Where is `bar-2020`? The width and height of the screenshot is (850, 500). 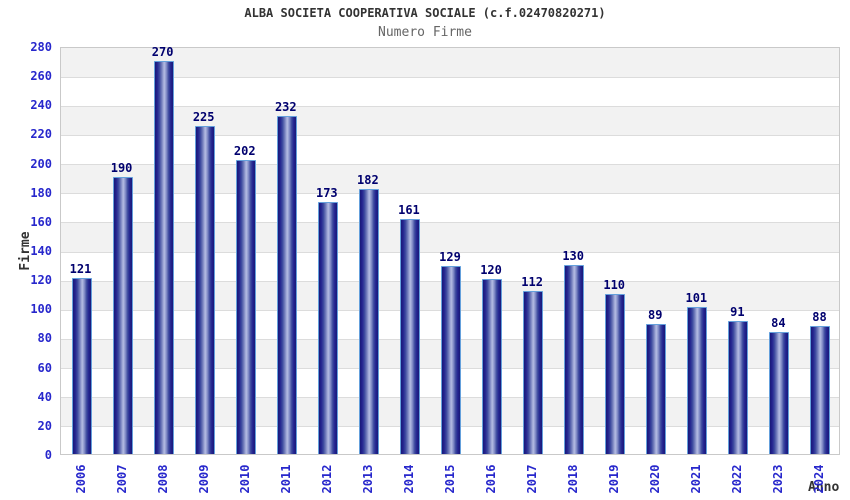
bar-2020 is located at coordinates (656, 389).